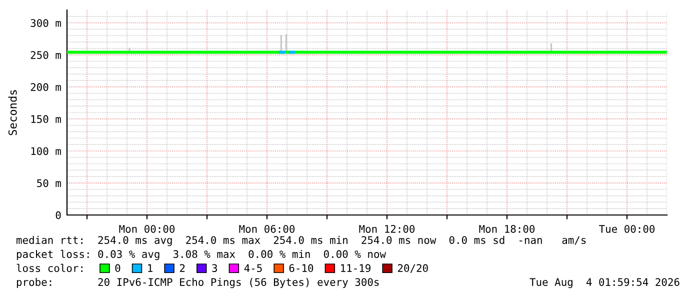 This screenshot has height=297, width=697. I want to click on legend-label: 2, so click(182, 268).